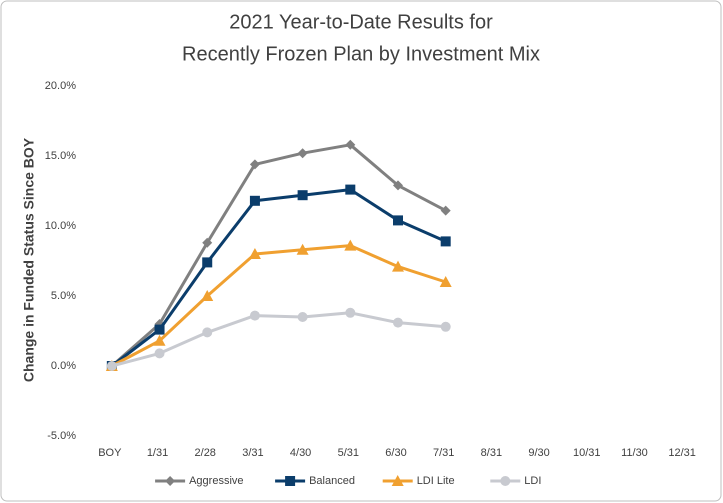 The image size is (723, 503). What do you see at coordinates (157, 453) in the screenshot?
I see `x-tick-label: 1/31` at bounding box center [157, 453].